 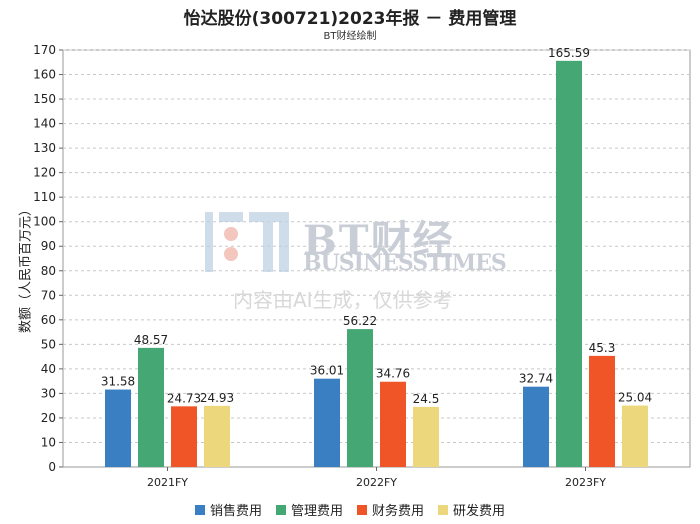 I want to click on data-label: 25.04, so click(x=635, y=398).